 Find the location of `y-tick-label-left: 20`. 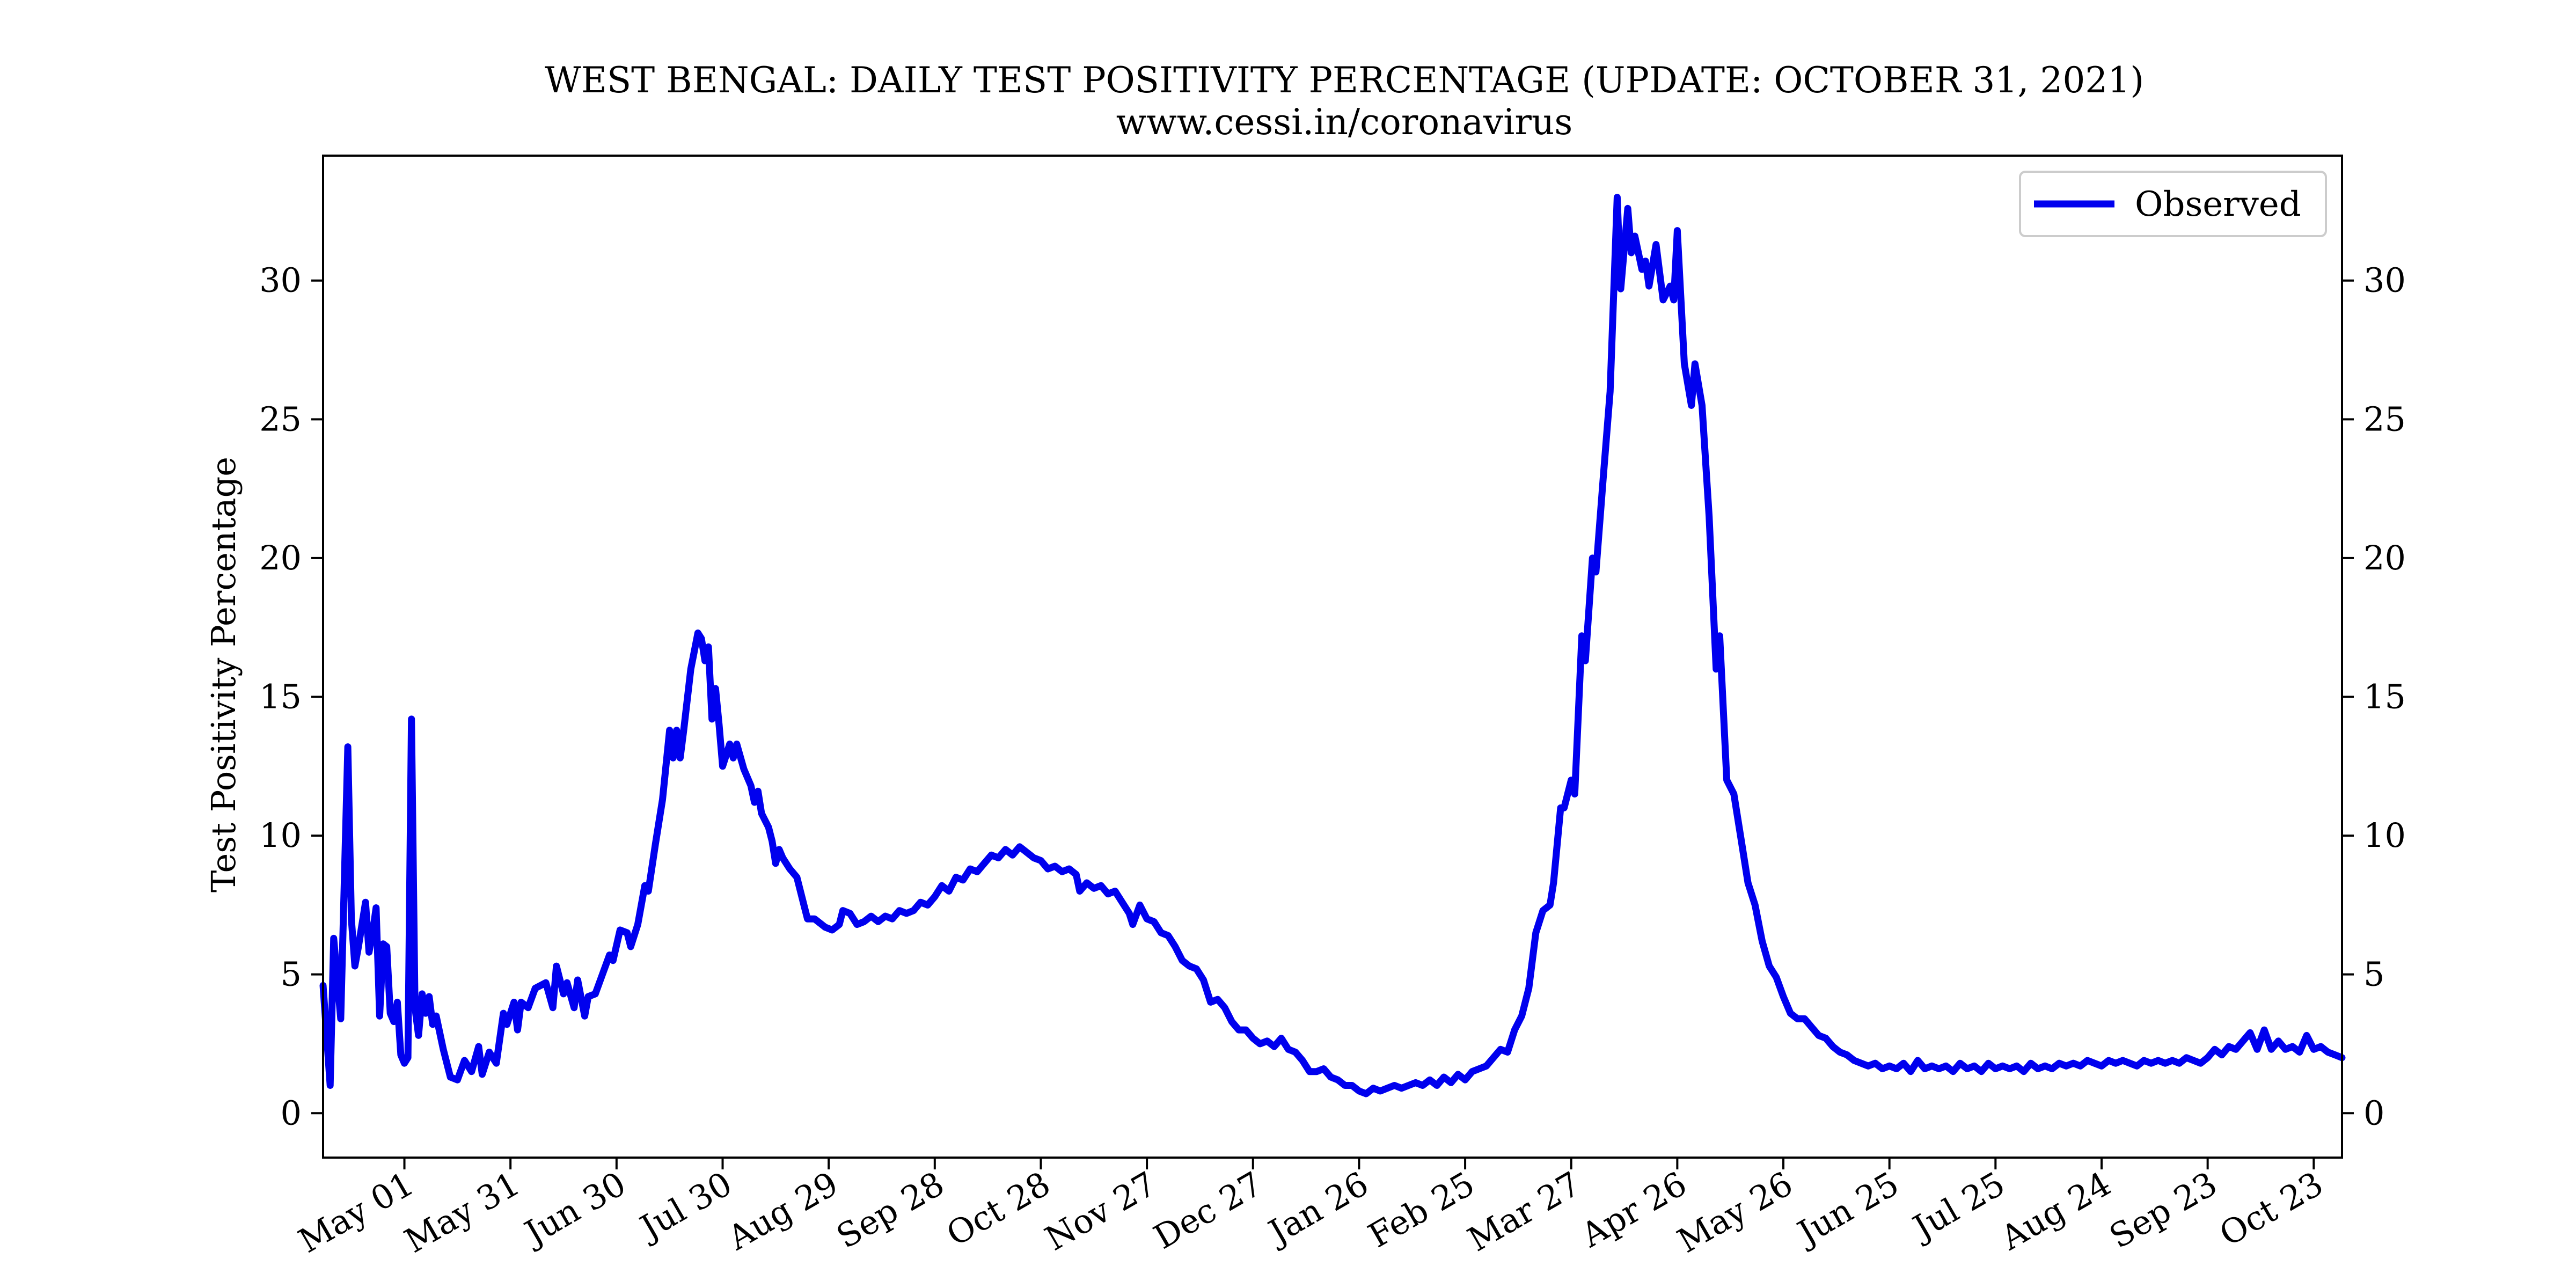

y-tick-label-left: 20 is located at coordinates (280, 557).